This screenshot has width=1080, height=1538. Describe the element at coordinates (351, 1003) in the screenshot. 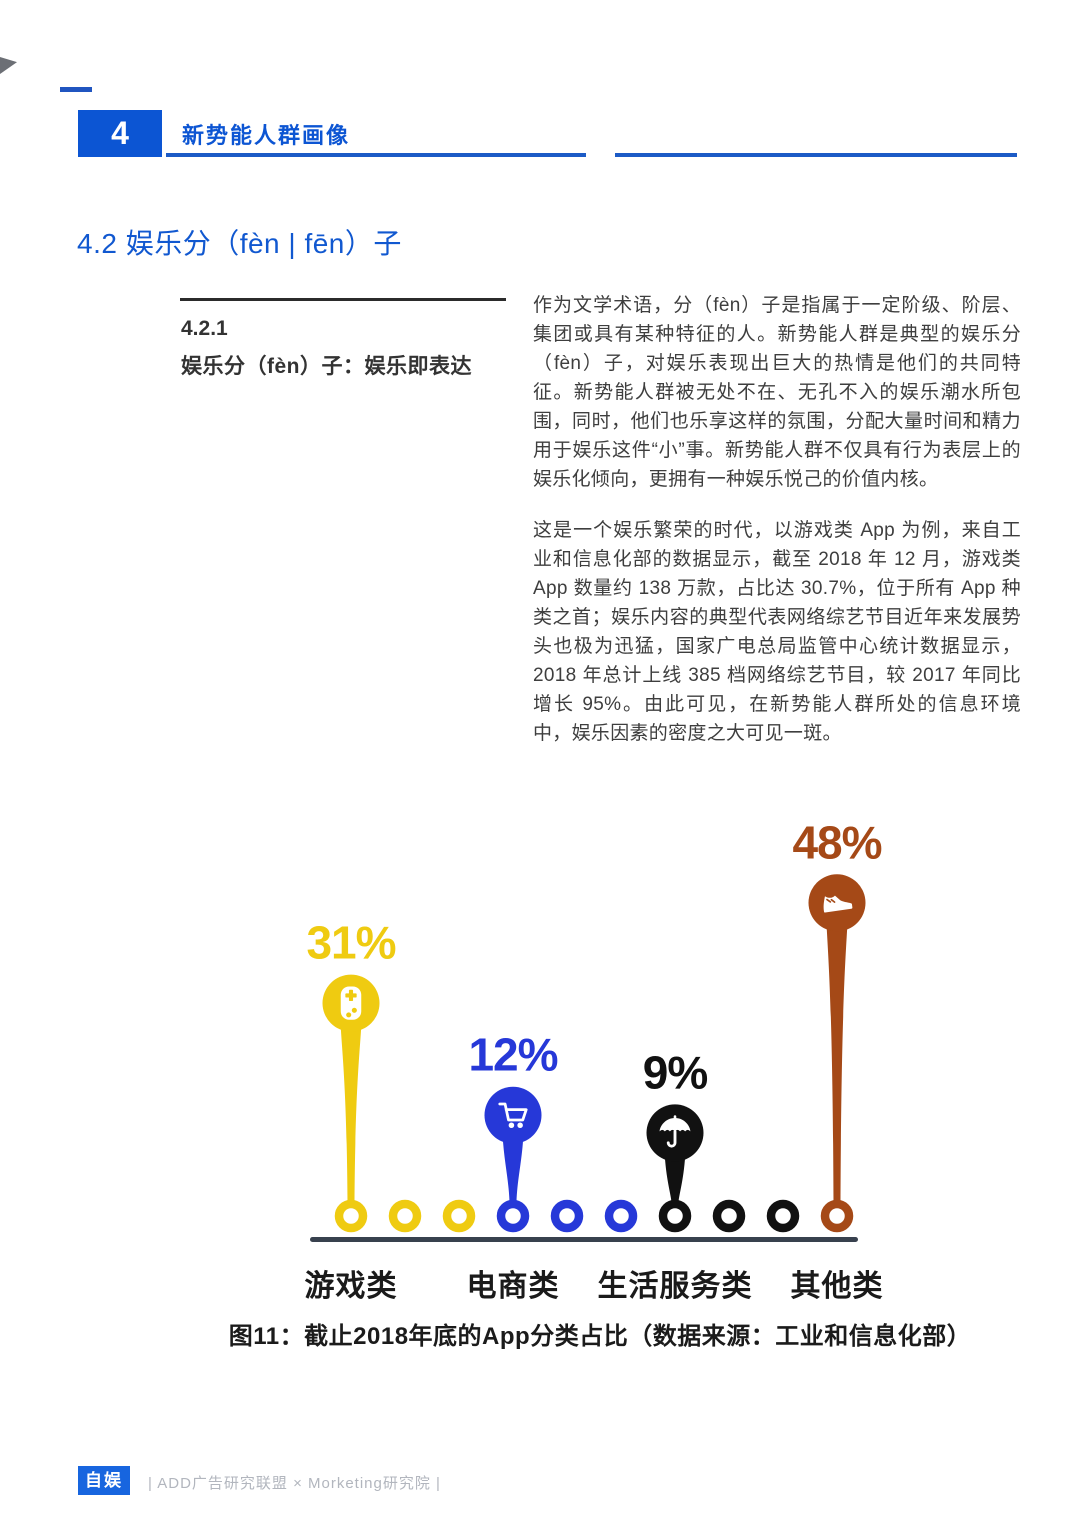

I see `gamepad-icon` at that location.